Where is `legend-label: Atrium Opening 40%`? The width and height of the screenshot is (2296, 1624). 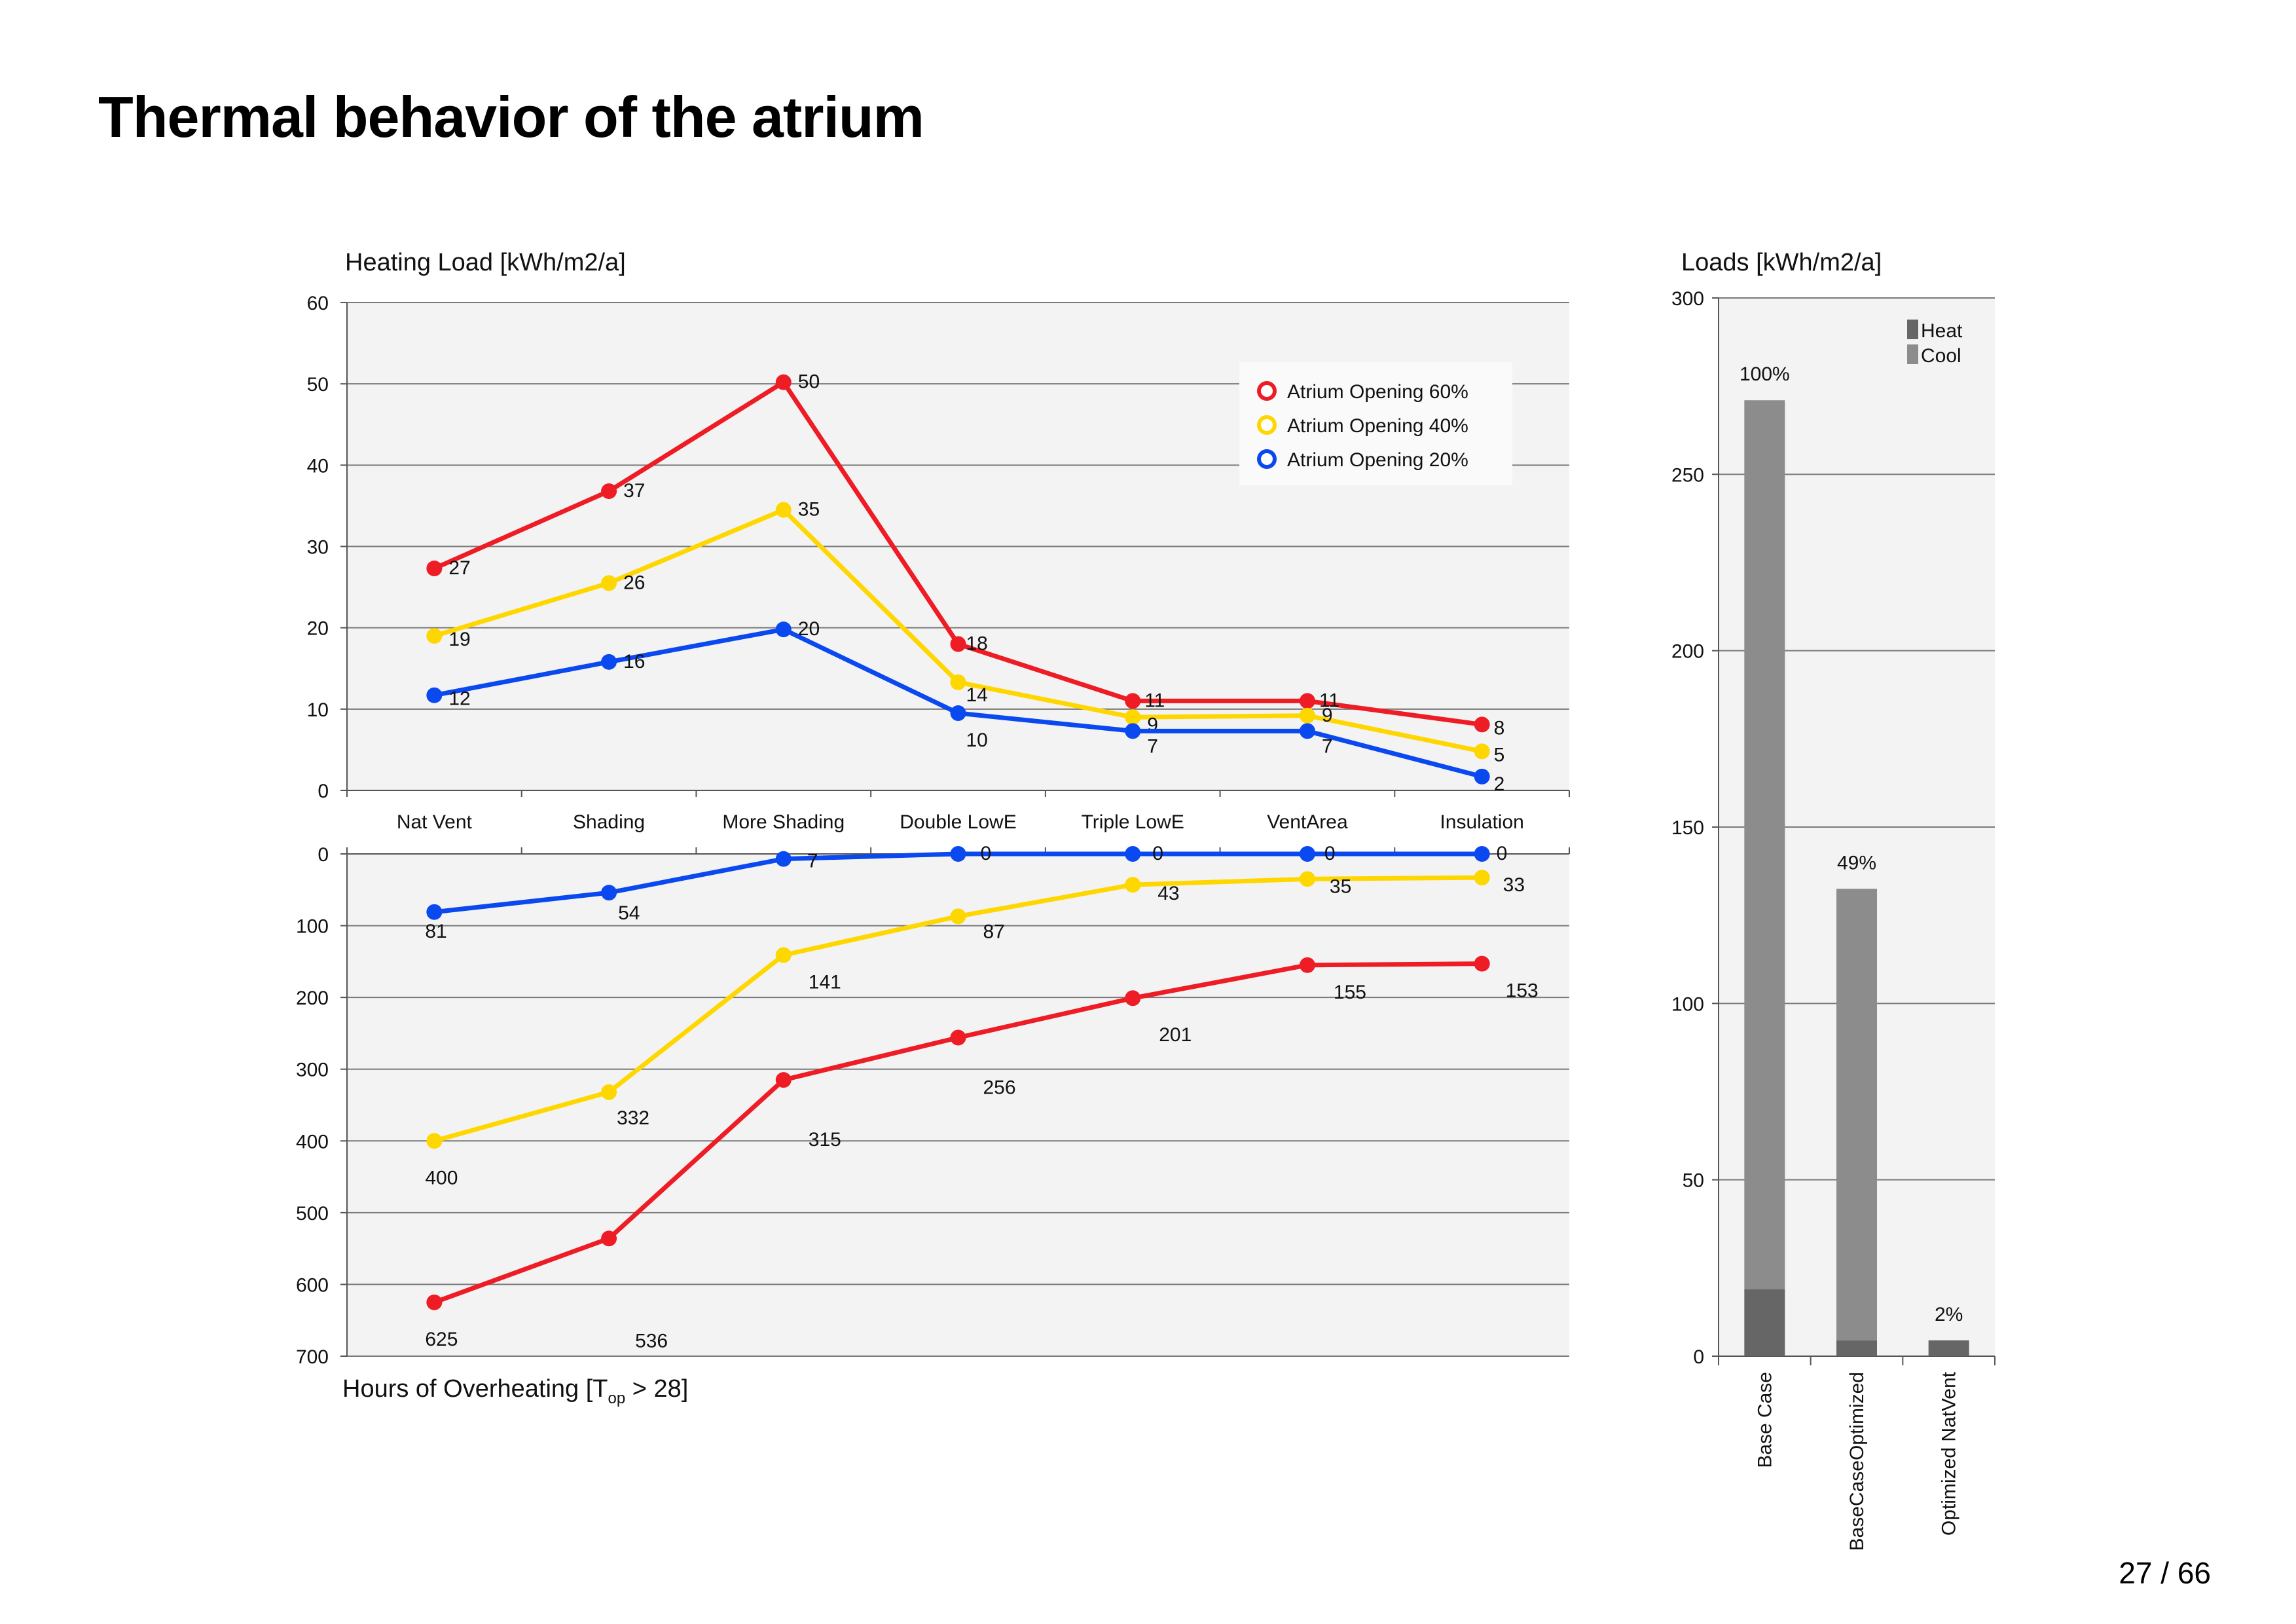 legend-label: Atrium Opening 40% is located at coordinates (1377, 426).